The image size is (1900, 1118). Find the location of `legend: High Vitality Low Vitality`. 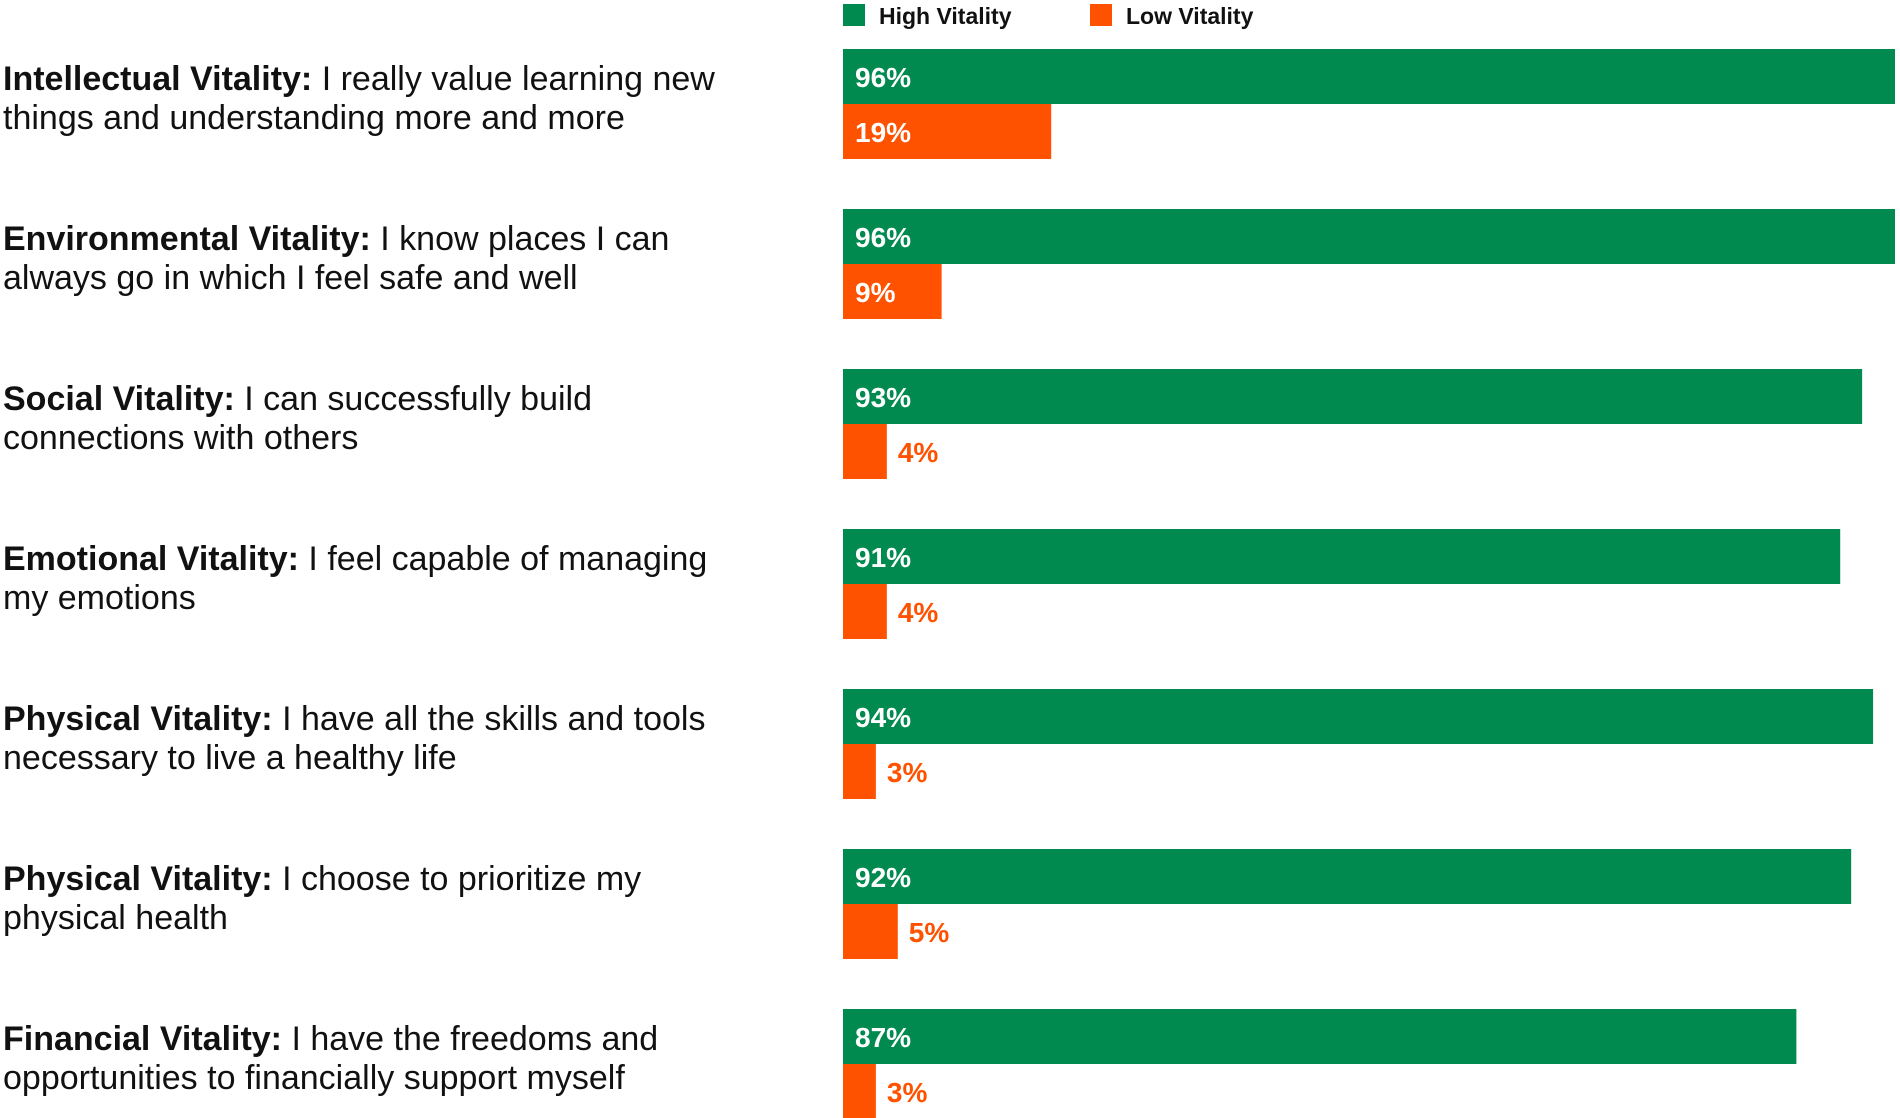

legend: High Vitality Low Vitality is located at coordinates (1048, 16).